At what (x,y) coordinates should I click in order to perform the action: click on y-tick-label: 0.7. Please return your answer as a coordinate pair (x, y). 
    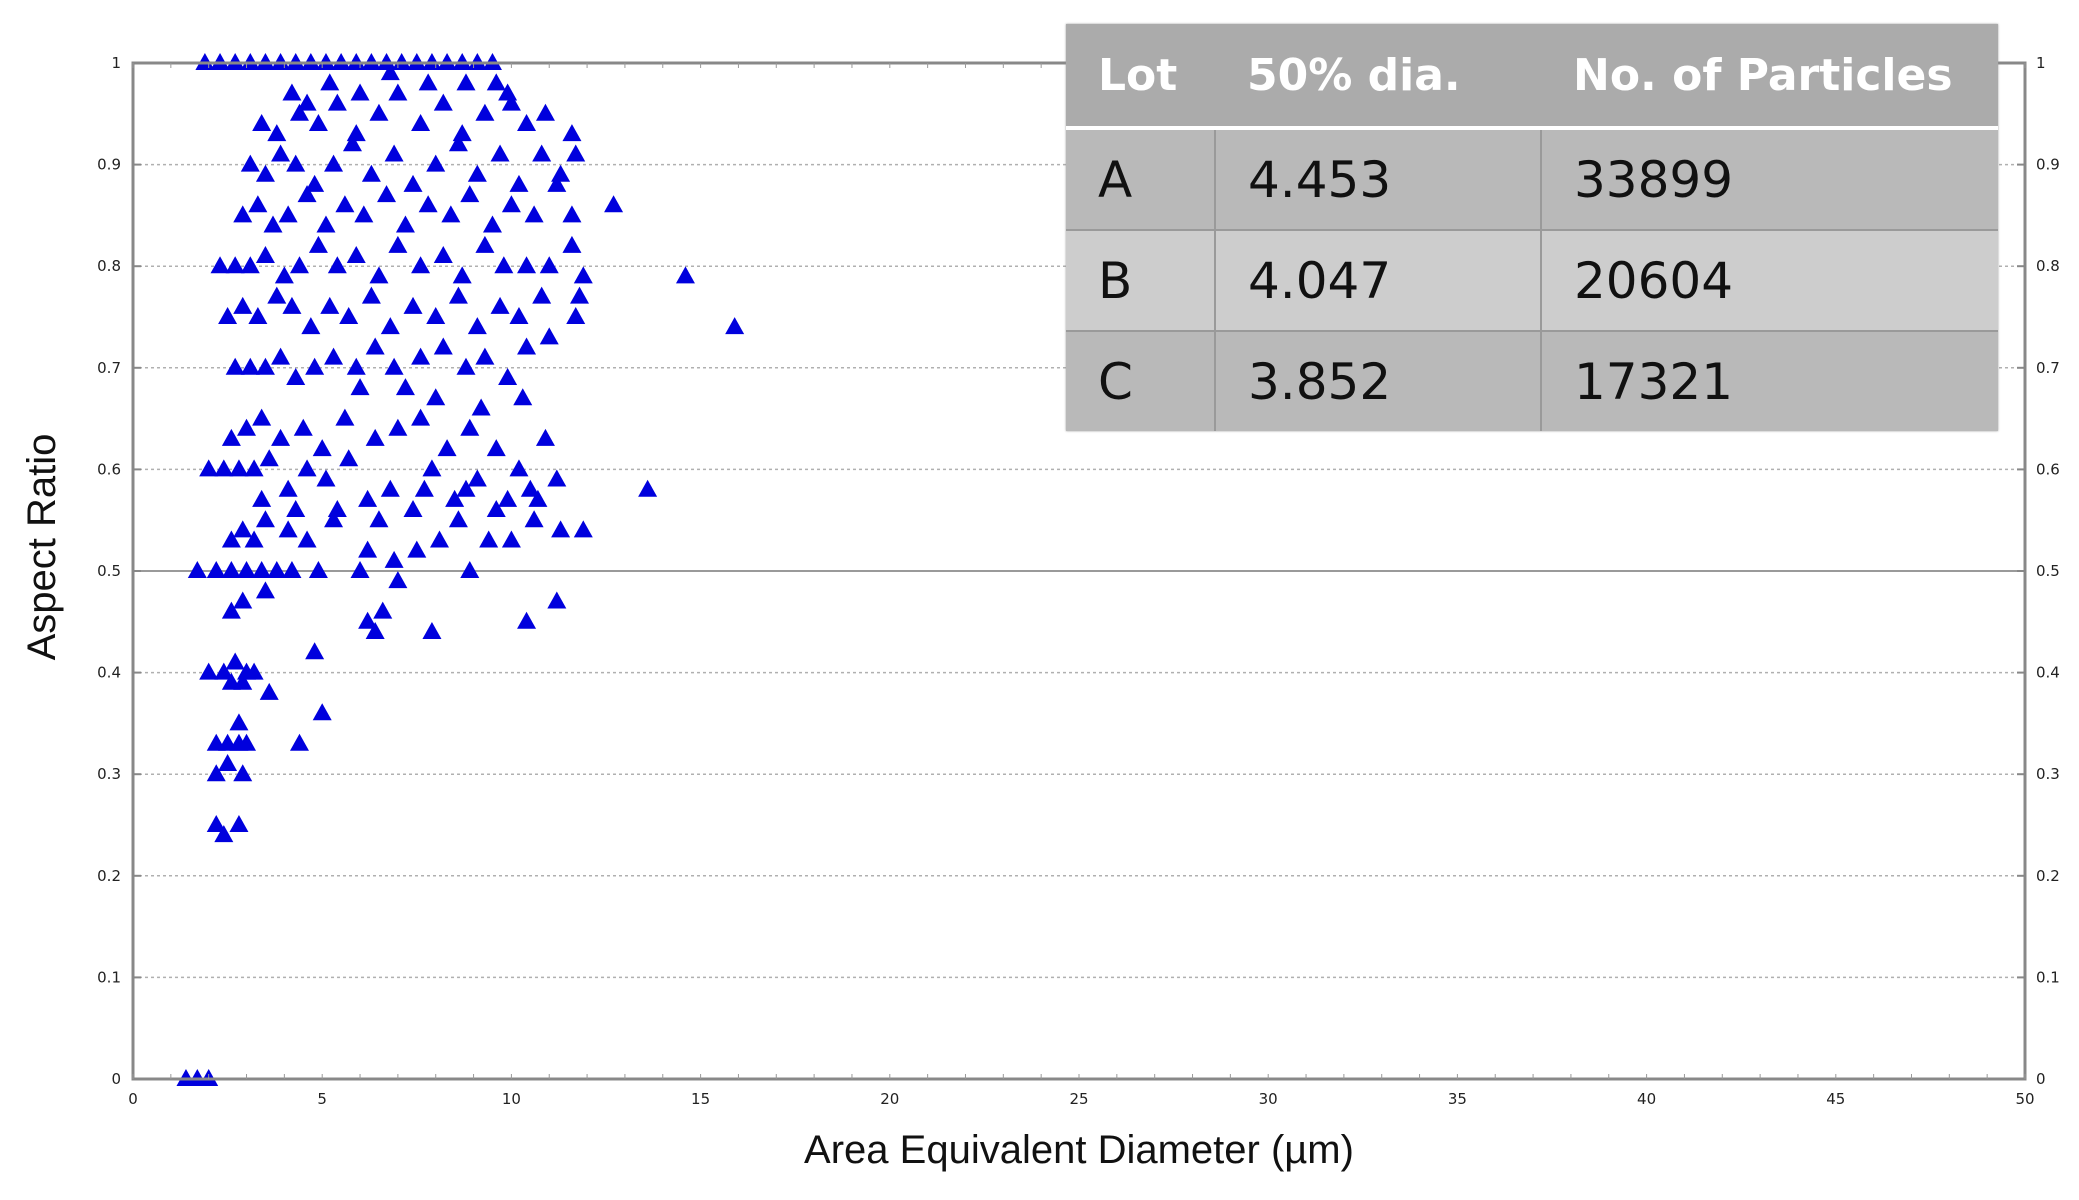
    Looking at the image, I should click on (109, 368).